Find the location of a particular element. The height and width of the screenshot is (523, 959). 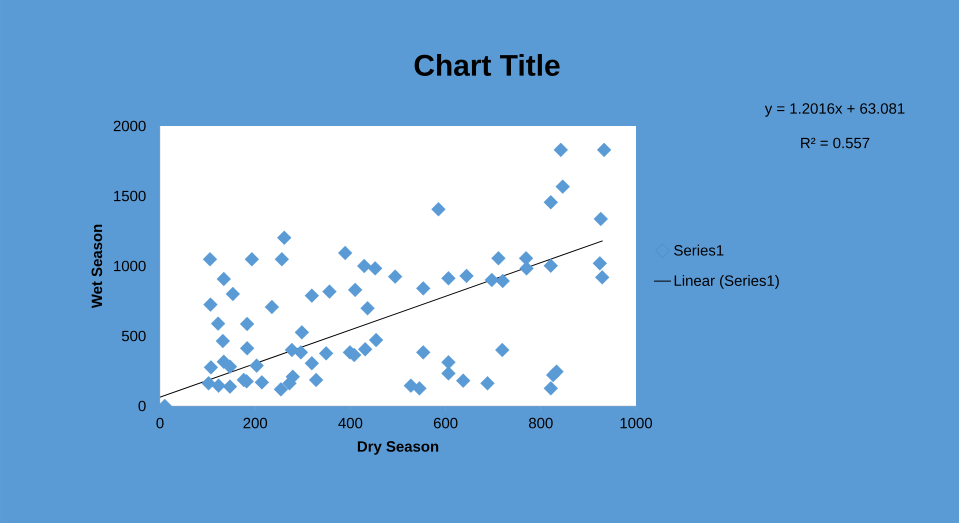

chart-title: Chart Title is located at coordinates (487, 65).